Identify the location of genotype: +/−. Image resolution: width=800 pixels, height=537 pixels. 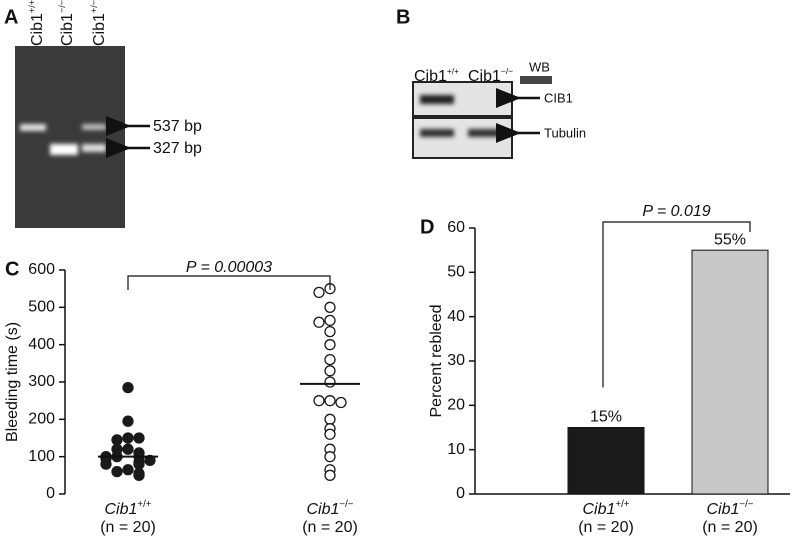
(94, 6).